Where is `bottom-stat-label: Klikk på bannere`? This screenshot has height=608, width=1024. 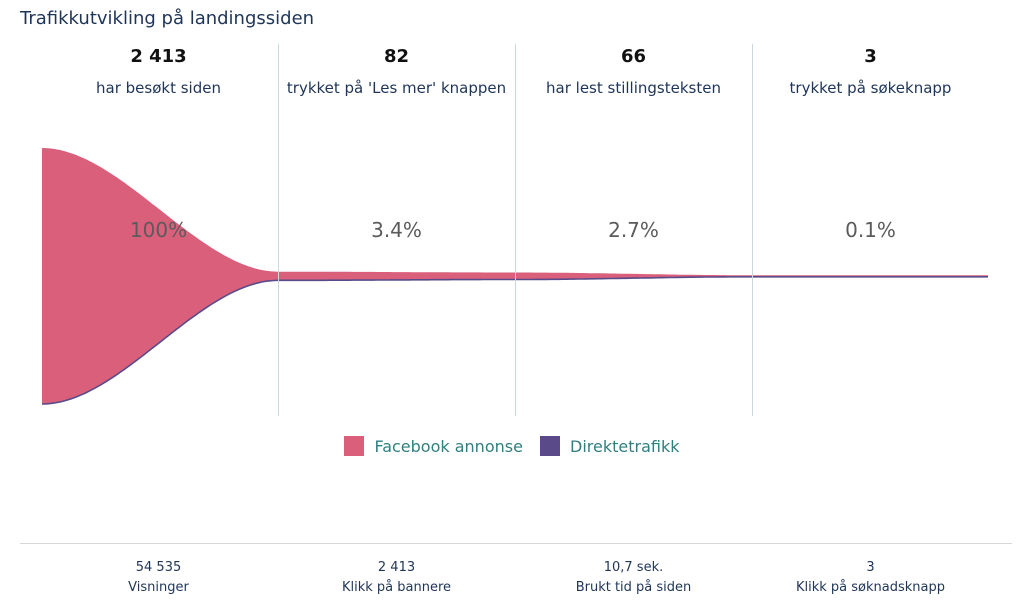
bottom-stat-label: Klikk på bannere is located at coordinates (396, 587).